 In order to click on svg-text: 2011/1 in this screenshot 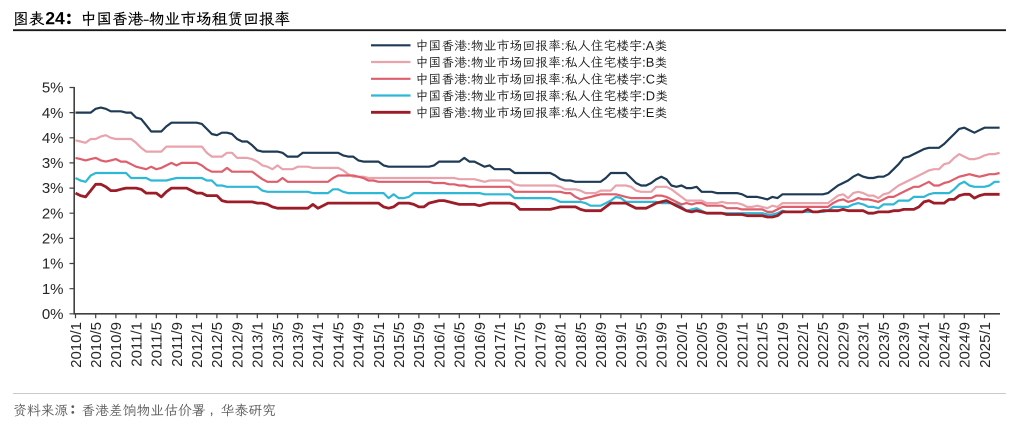, I will do `click(136, 344)`.